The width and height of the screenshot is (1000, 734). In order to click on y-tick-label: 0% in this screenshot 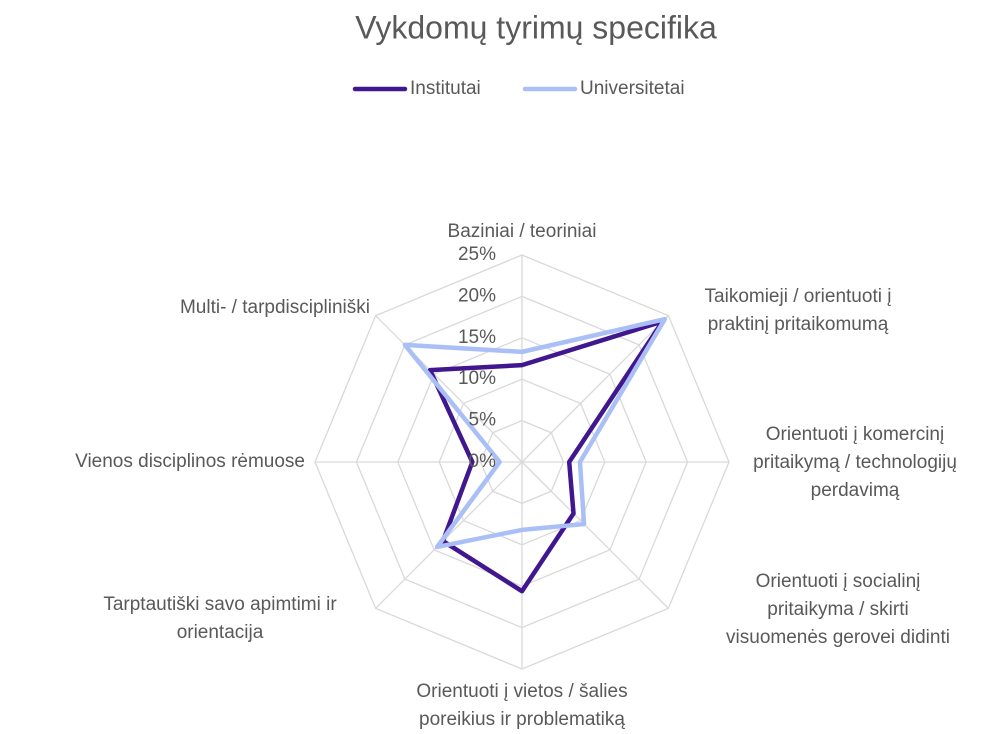, I will do `click(483, 461)`.